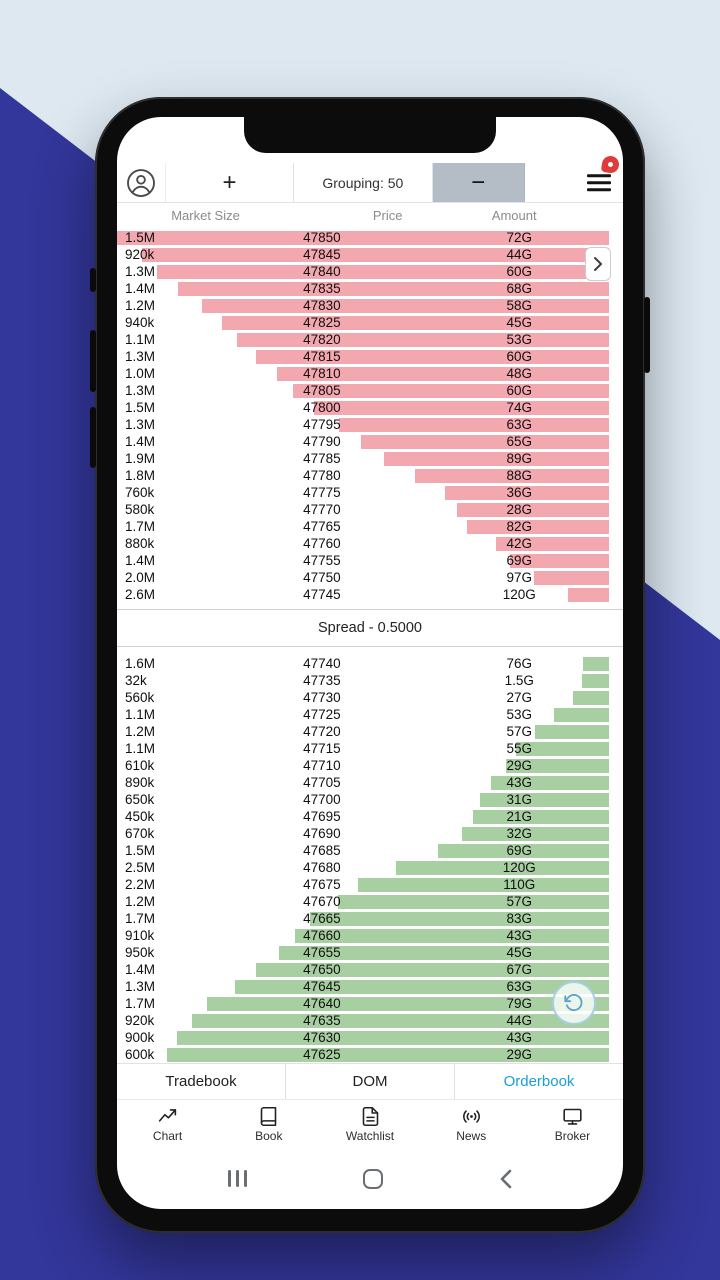  I want to click on ask-amount: 44G, so click(519, 254).